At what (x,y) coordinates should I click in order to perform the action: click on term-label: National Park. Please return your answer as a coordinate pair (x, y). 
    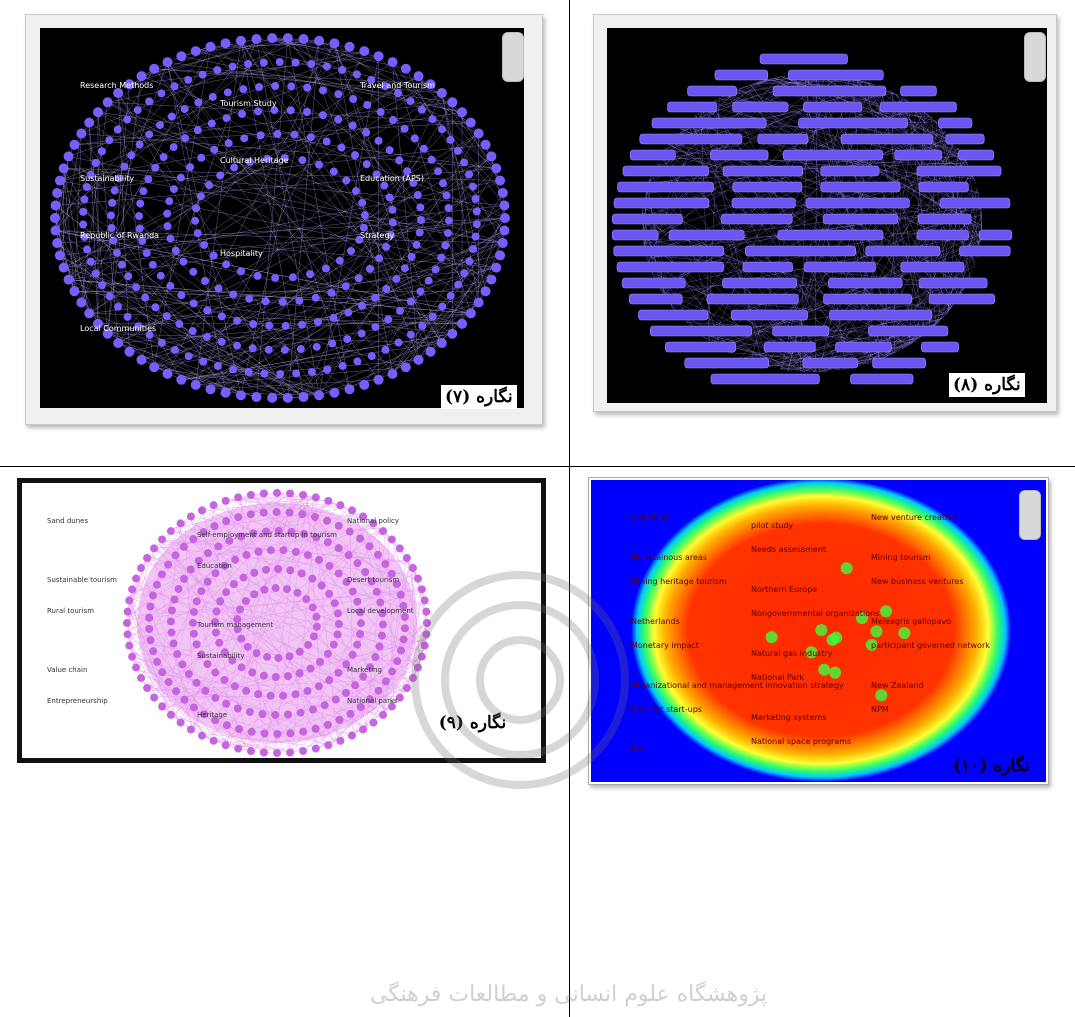
    Looking at the image, I should click on (778, 677).